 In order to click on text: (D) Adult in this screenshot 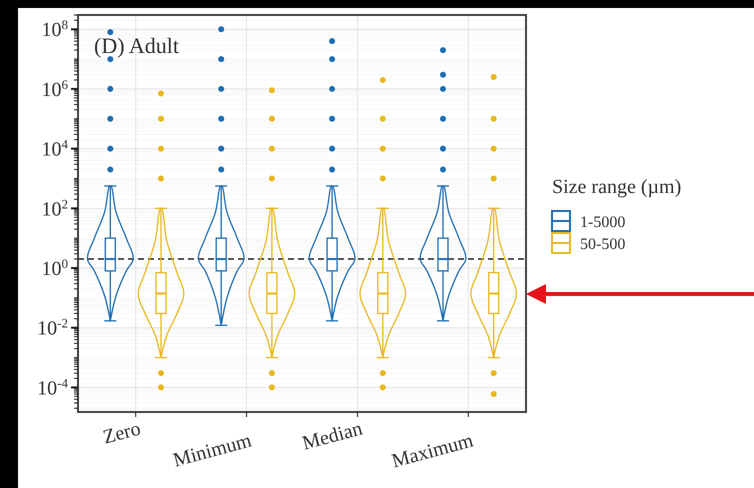, I will do `click(136, 45)`.